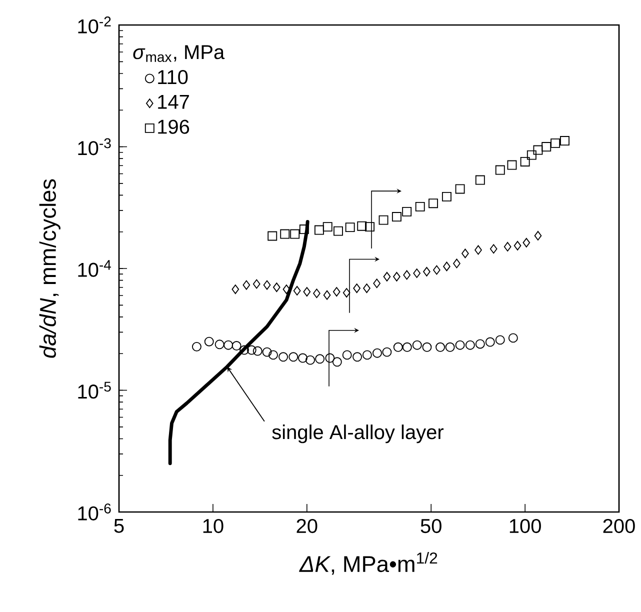 This screenshot has width=641, height=612. Describe the element at coordinates (94, 268) in the screenshot. I see `y-tick-label: 10$^{-4}$` at that location.